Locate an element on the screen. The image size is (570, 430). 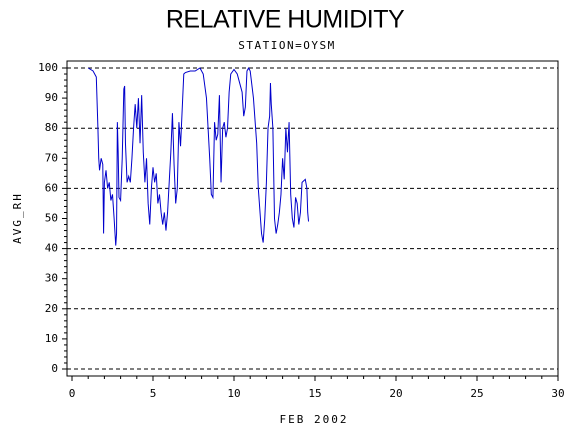
x-tick-label: 5 is located at coordinates (153, 393).